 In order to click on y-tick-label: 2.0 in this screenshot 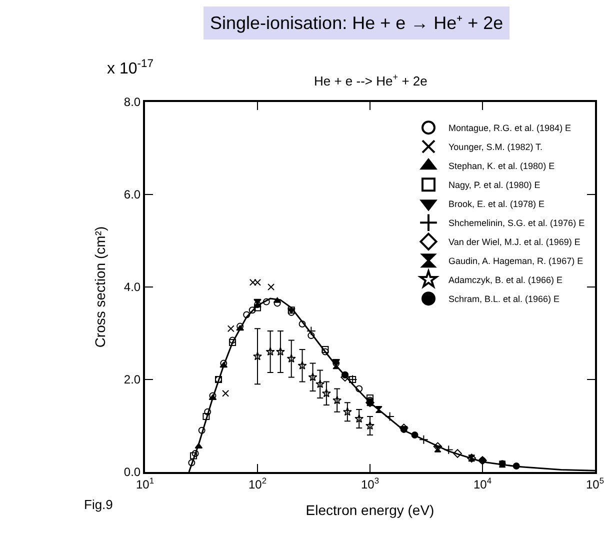, I will do `click(132, 379)`.